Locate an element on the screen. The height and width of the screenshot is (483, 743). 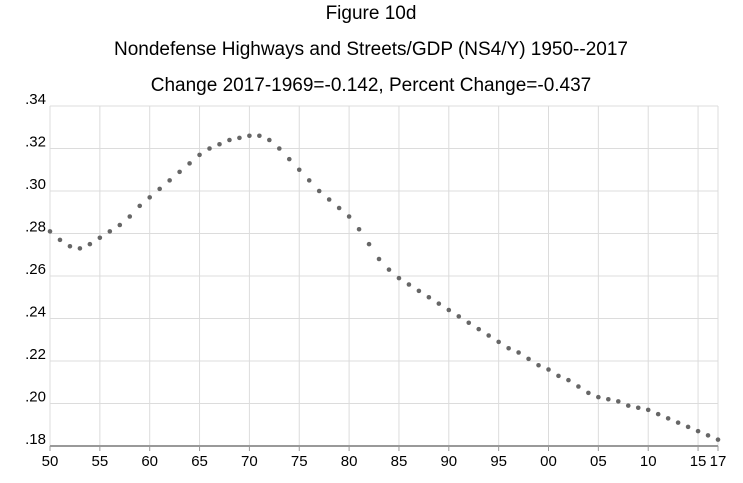
y-tick-label: .24 is located at coordinates (35, 311).